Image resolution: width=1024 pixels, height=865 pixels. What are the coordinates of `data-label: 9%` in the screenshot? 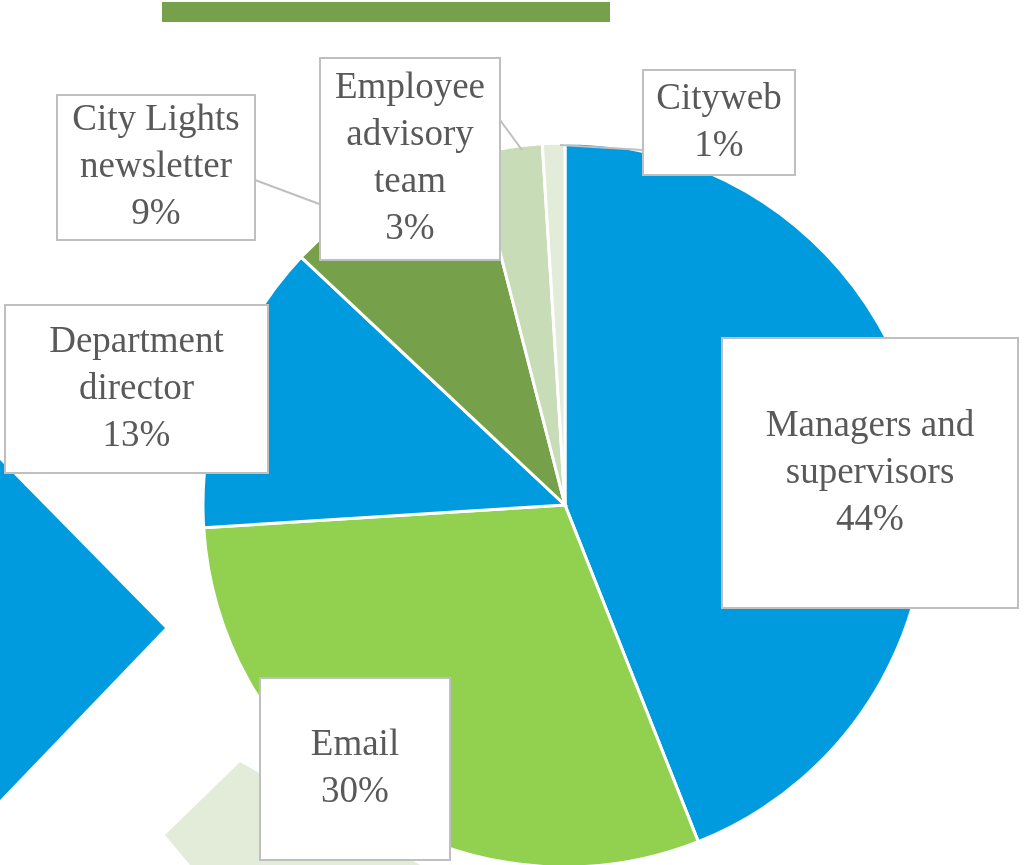 It's located at (156, 211).